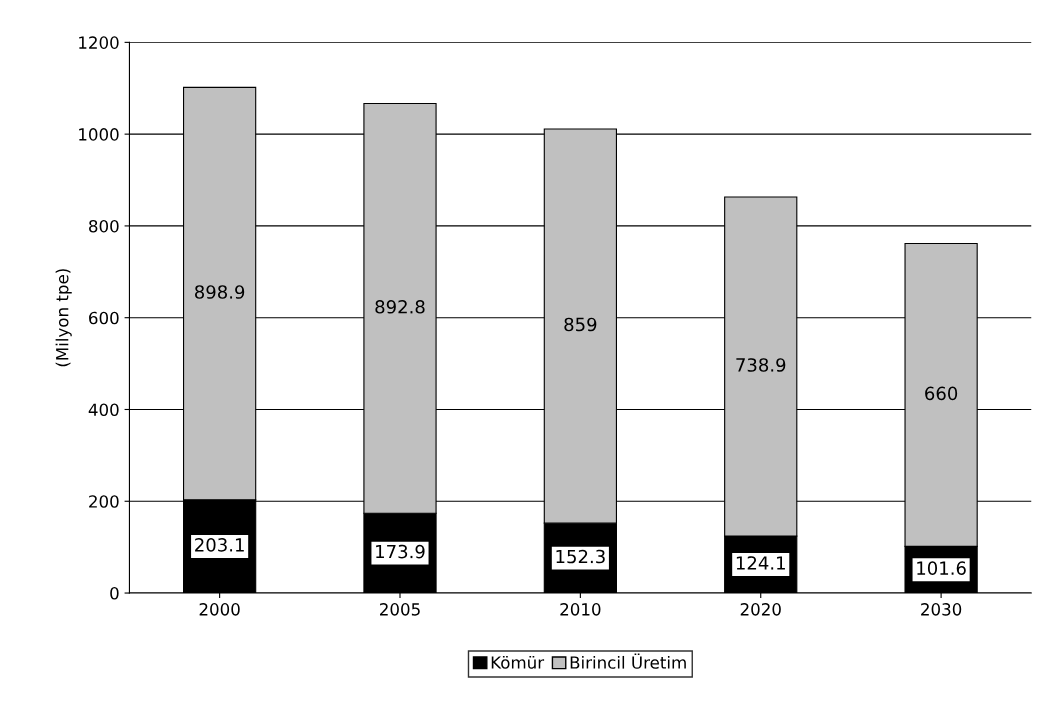 The width and height of the screenshot is (1061, 706). What do you see at coordinates (103, 410) in the screenshot?
I see `y-tick-label: 400` at bounding box center [103, 410].